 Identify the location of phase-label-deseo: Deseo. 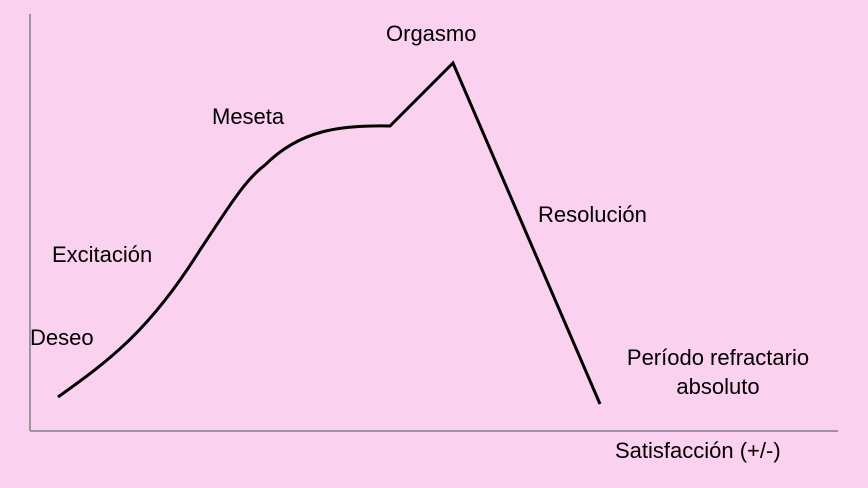
(62, 337).